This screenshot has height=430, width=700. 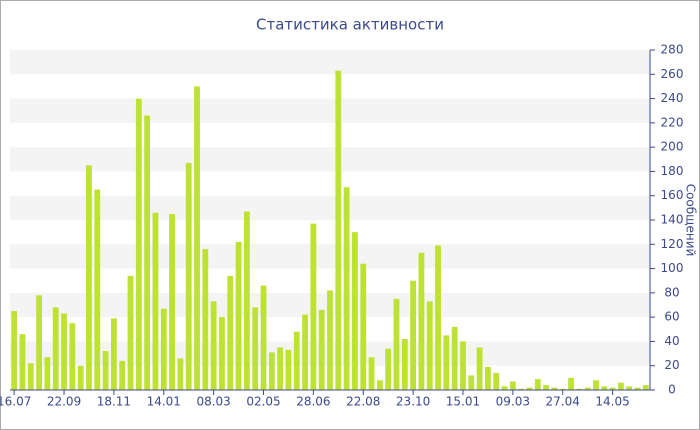 I want to click on y-tick-label: 260, so click(x=672, y=74).